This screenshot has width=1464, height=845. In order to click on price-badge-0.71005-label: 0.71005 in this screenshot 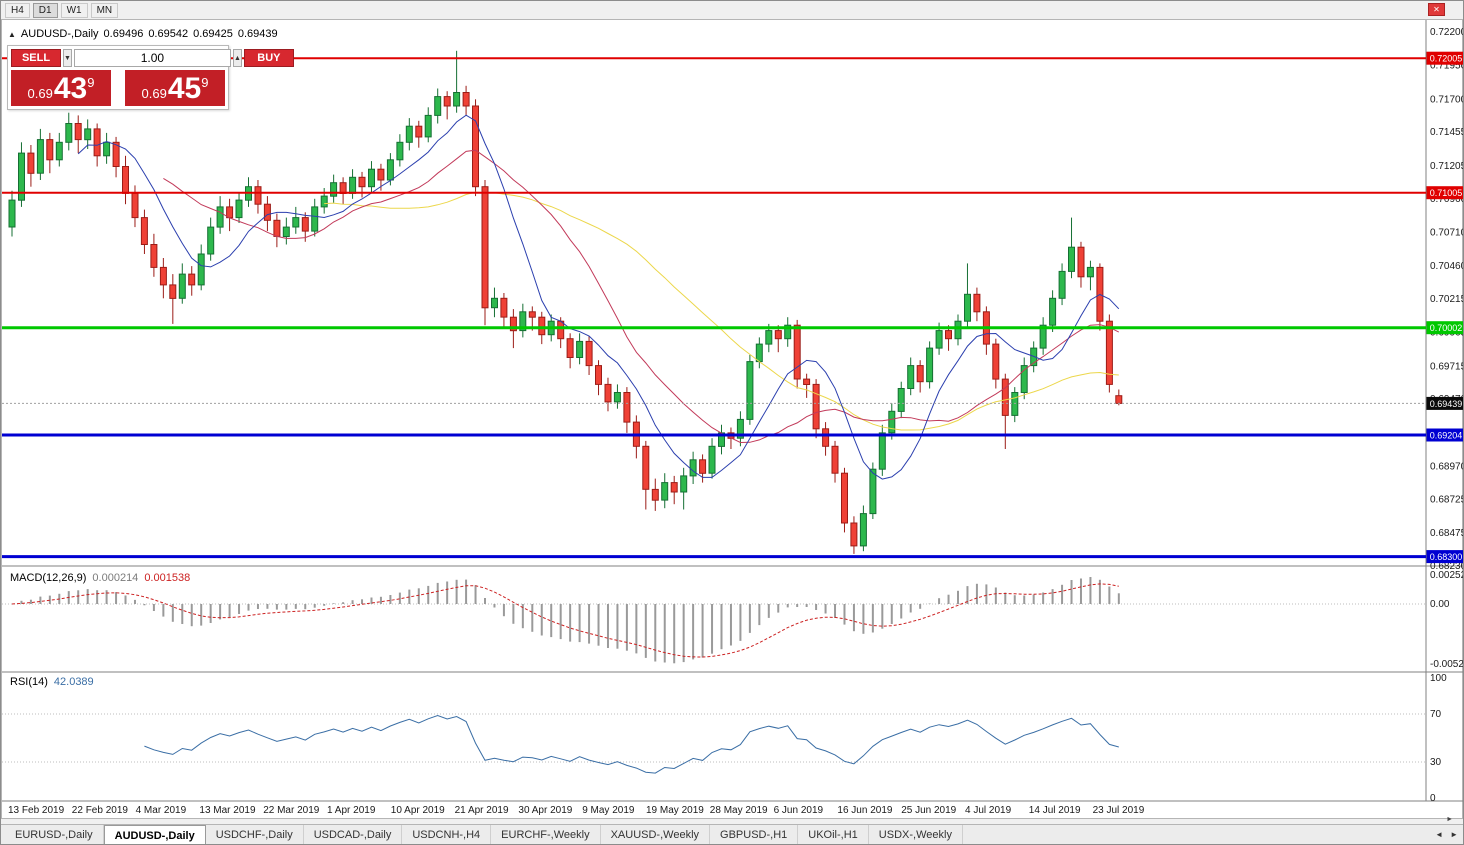, I will do `click(1446, 193)`.